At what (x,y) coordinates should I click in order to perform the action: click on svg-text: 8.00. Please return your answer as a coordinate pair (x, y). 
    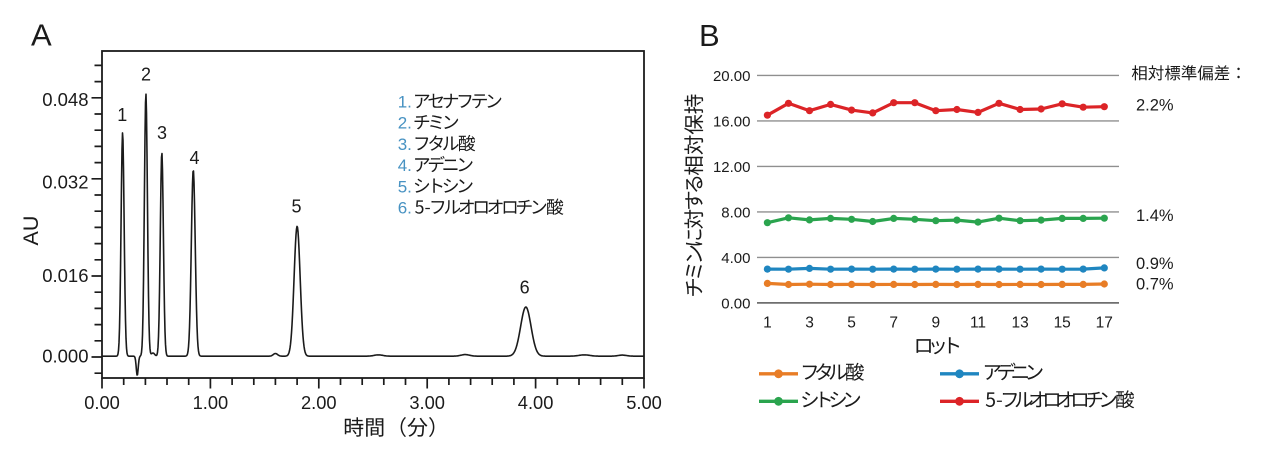
    Looking at the image, I should click on (735, 212).